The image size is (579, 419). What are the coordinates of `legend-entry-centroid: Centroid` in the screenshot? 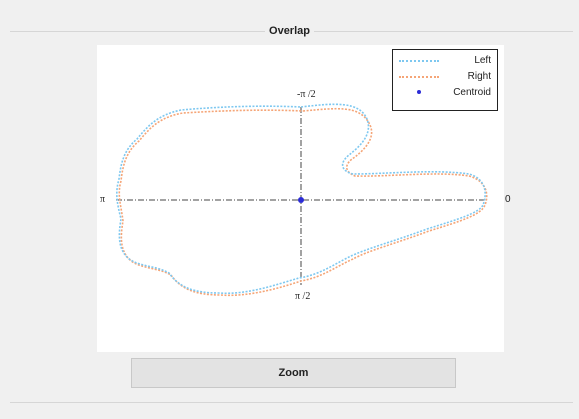 It's located at (445, 93).